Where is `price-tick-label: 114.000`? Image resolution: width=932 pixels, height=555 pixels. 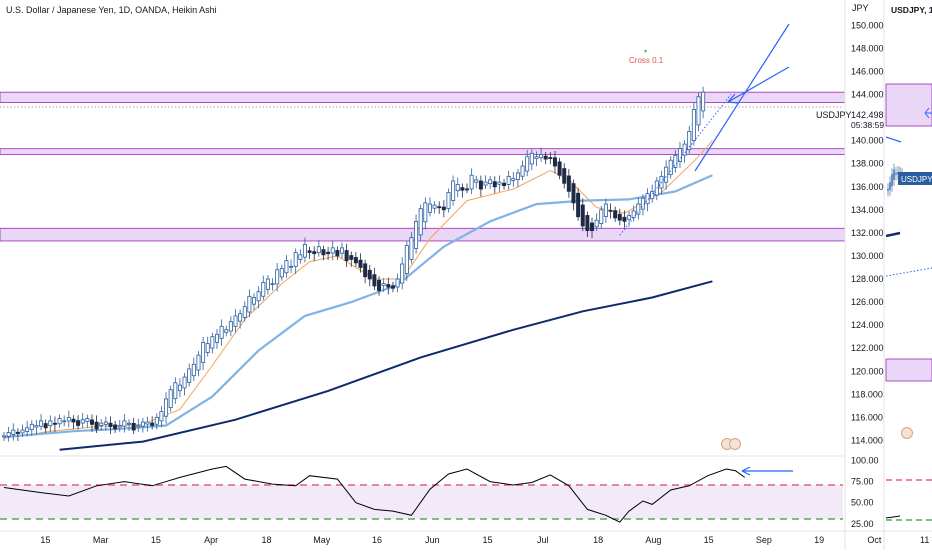 price-tick-label: 114.000 is located at coordinates (867, 440).